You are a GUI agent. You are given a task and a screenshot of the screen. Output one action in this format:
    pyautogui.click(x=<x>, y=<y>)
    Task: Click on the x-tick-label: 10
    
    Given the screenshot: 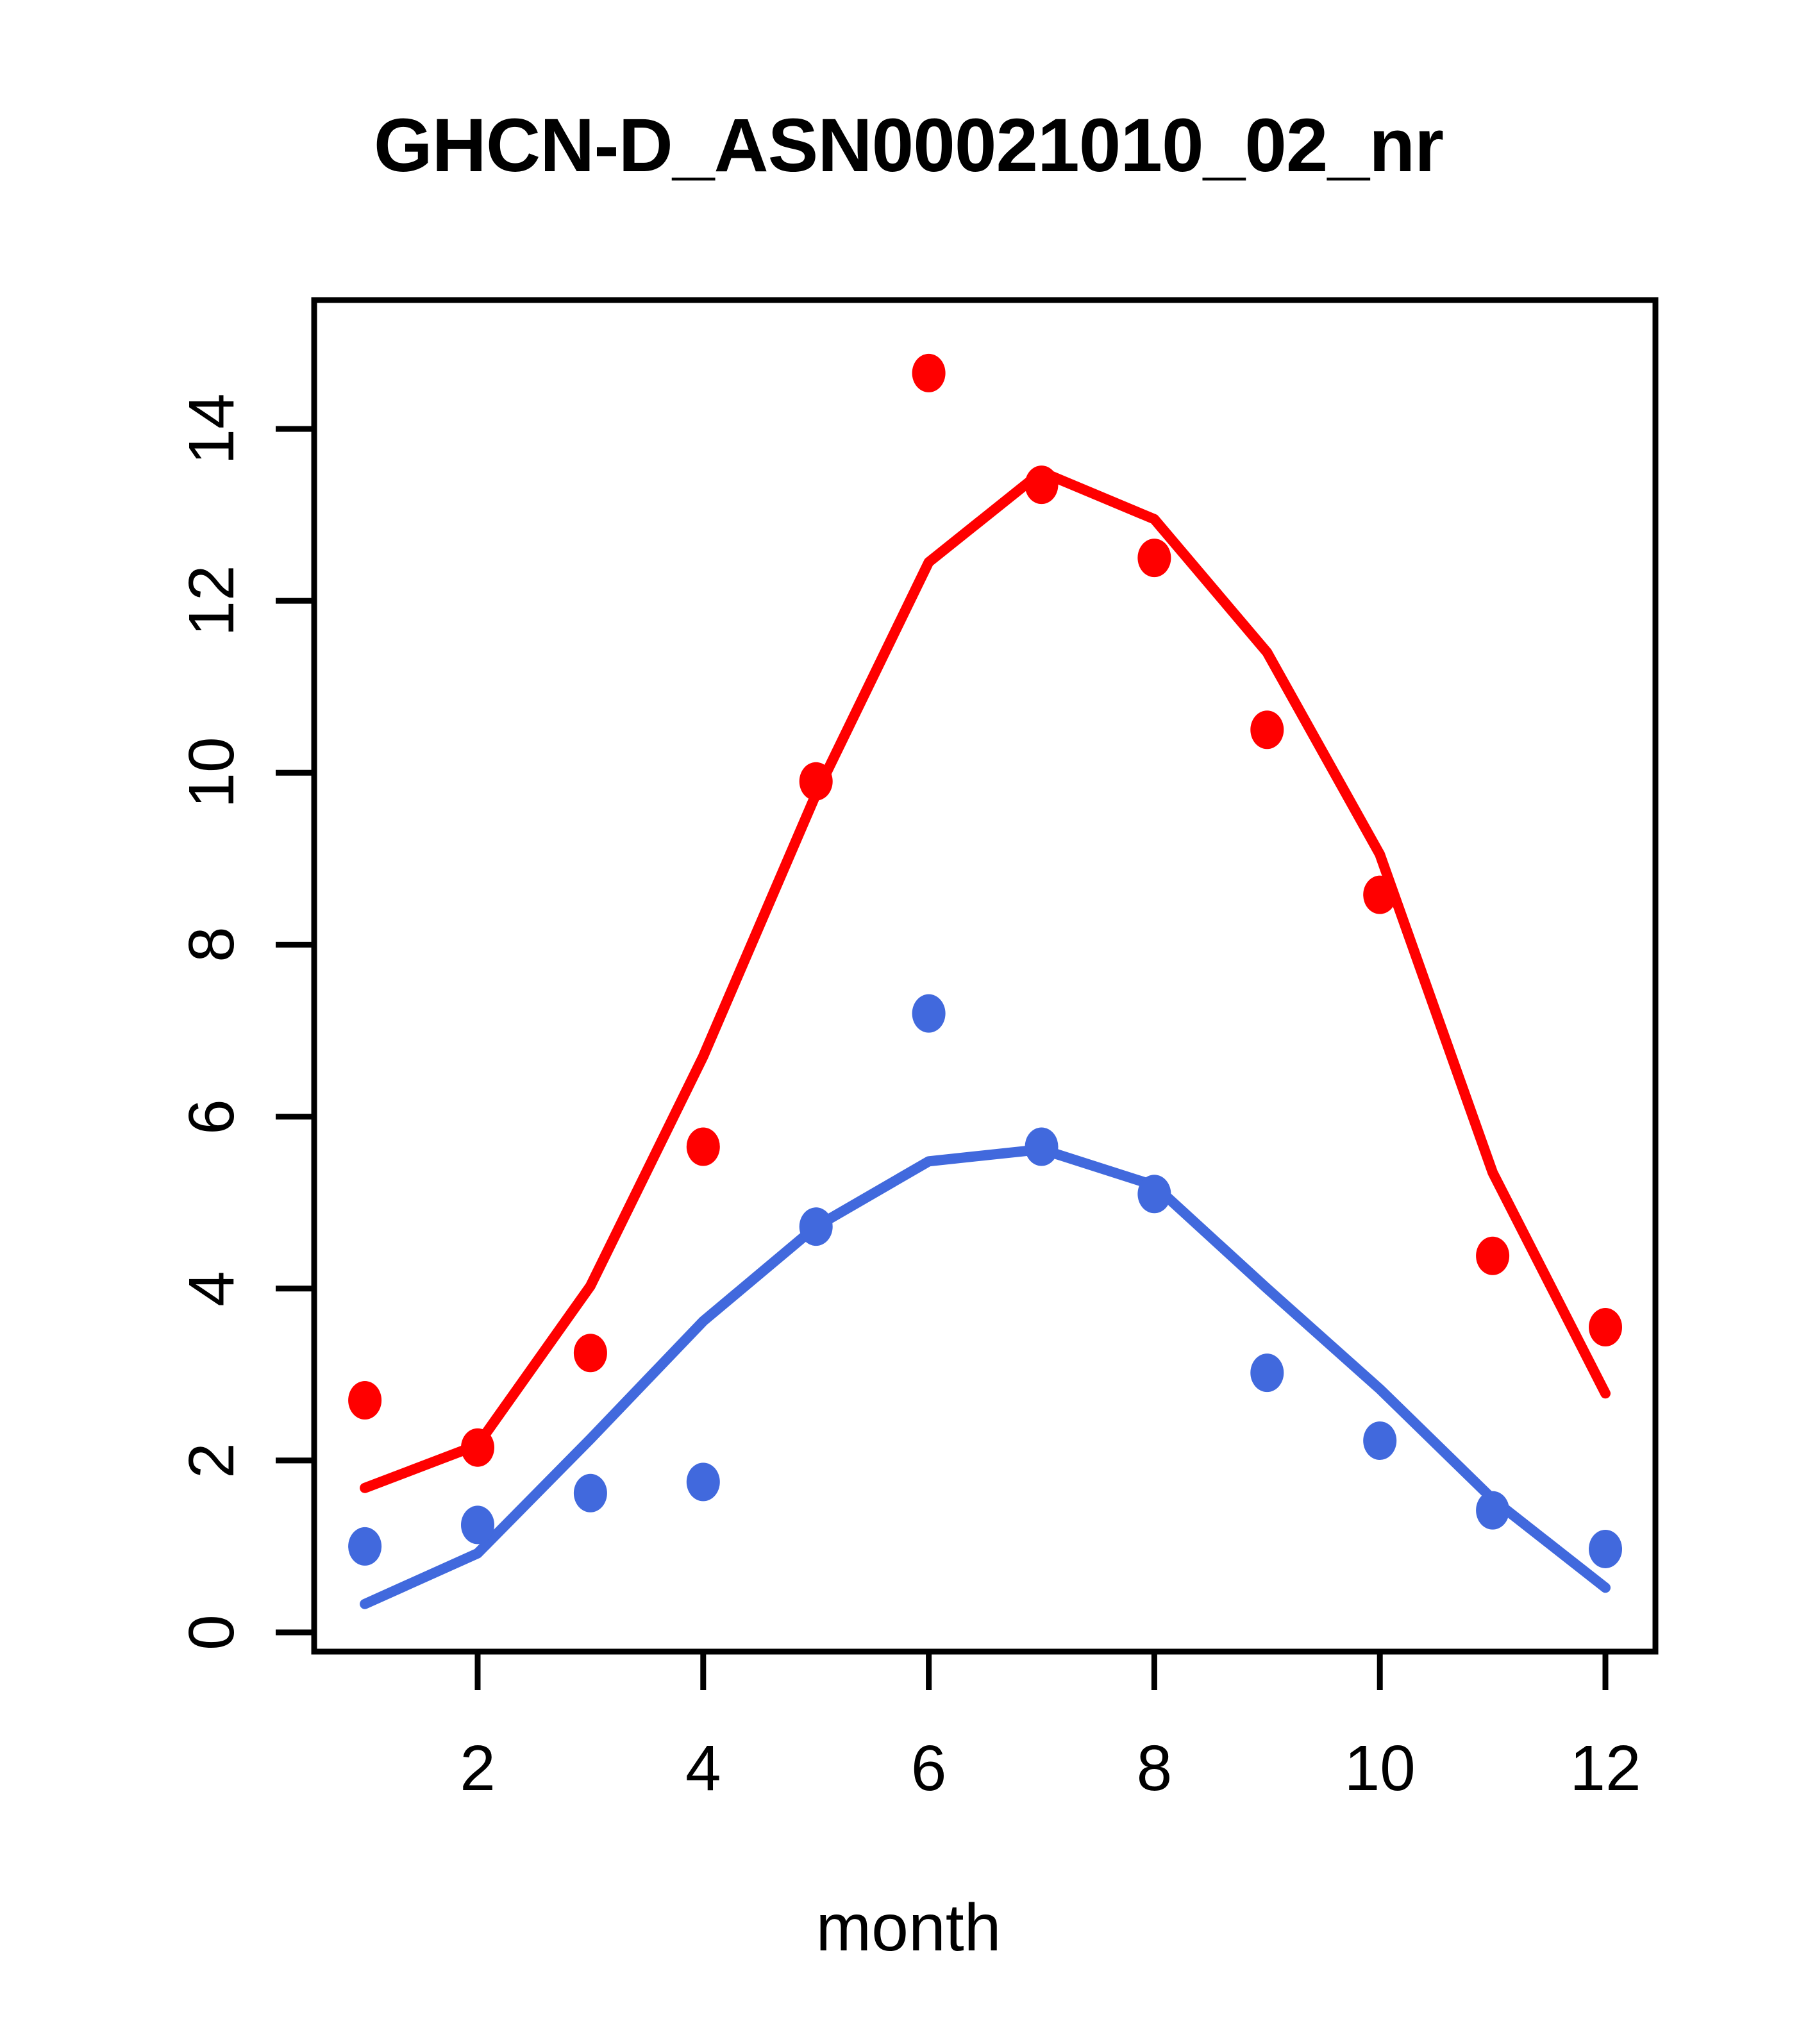 What is the action you would take?
    pyautogui.click(x=1380, y=1768)
    